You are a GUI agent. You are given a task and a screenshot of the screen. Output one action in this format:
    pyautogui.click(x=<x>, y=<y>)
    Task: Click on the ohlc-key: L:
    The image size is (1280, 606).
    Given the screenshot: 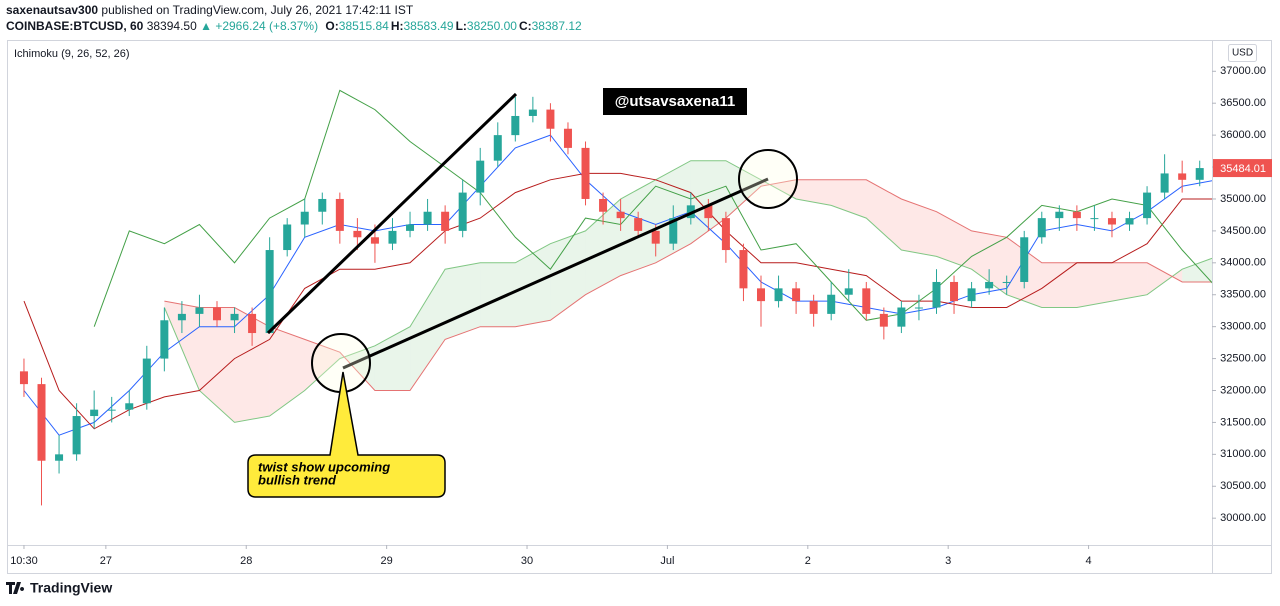 What is the action you would take?
    pyautogui.click(x=461, y=26)
    